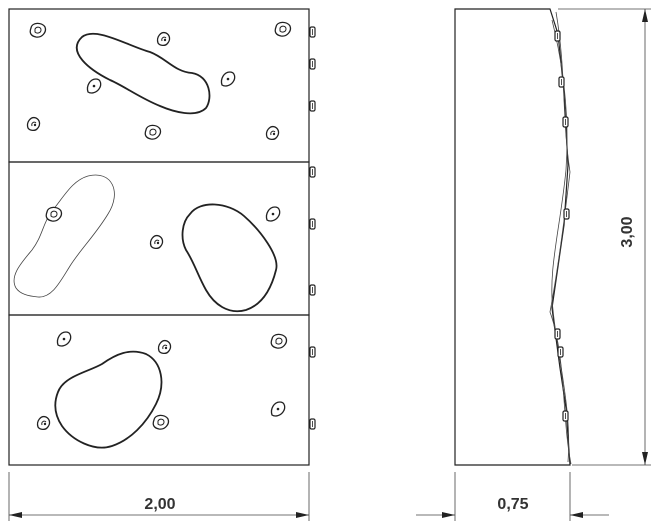  I want to click on width-dimension: 2,00, so click(159, 496).